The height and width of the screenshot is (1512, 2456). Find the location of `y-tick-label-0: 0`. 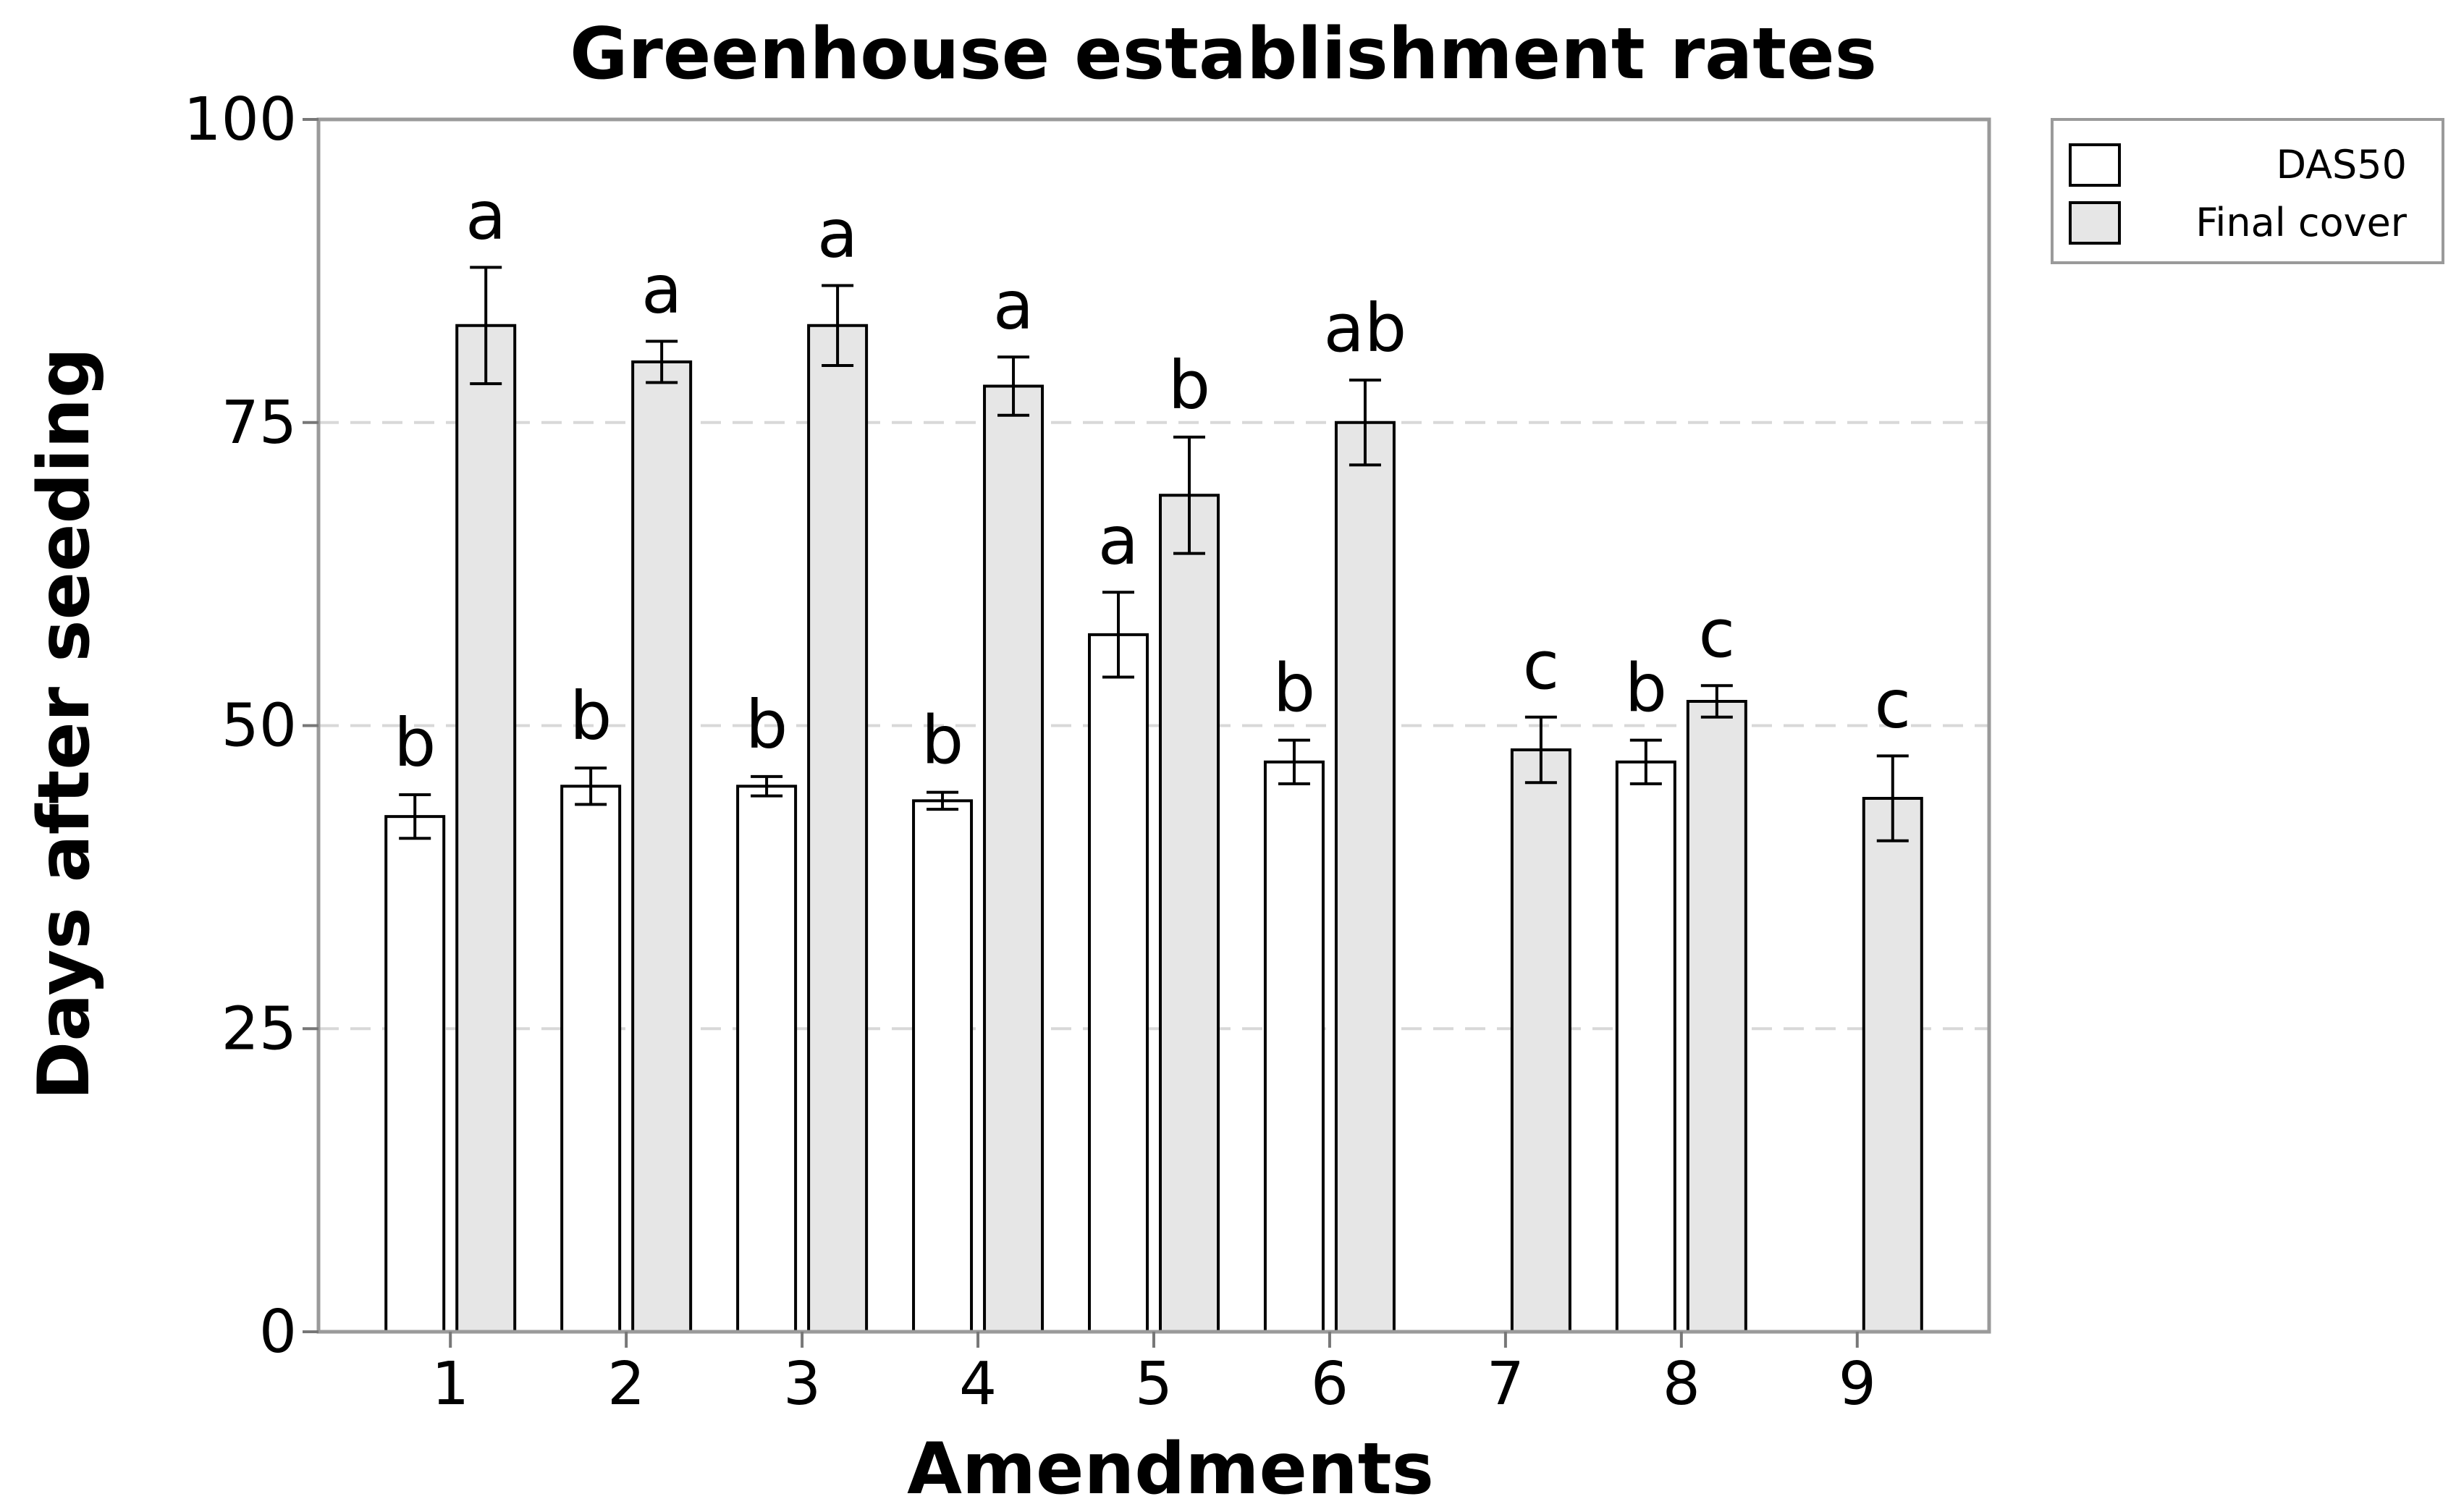

y-tick-label-0: 0 is located at coordinates (278, 1332).